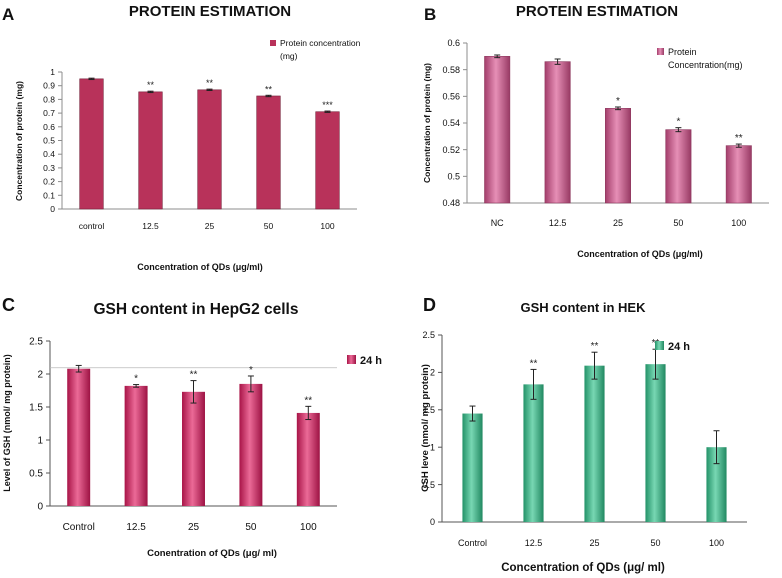 The width and height of the screenshot is (782, 578). What do you see at coordinates (320, 43) in the screenshot?
I see `legend-label: Protein concentration` at bounding box center [320, 43].